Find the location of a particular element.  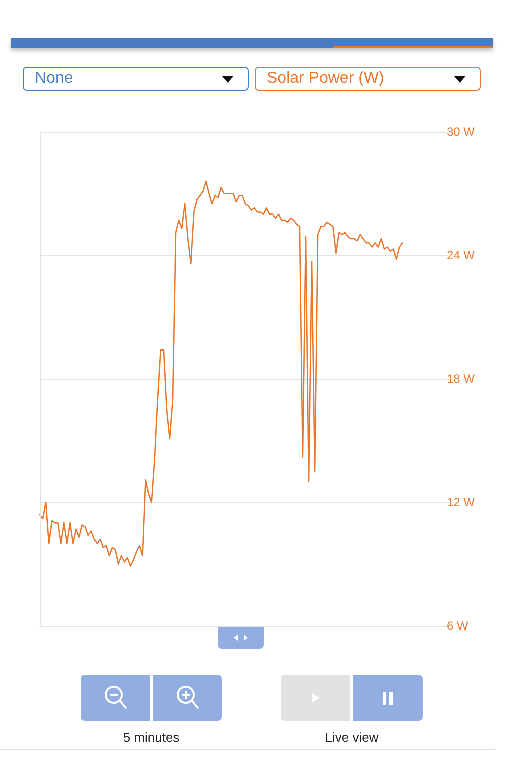

y-tick-label: 18 W is located at coordinates (461, 379).